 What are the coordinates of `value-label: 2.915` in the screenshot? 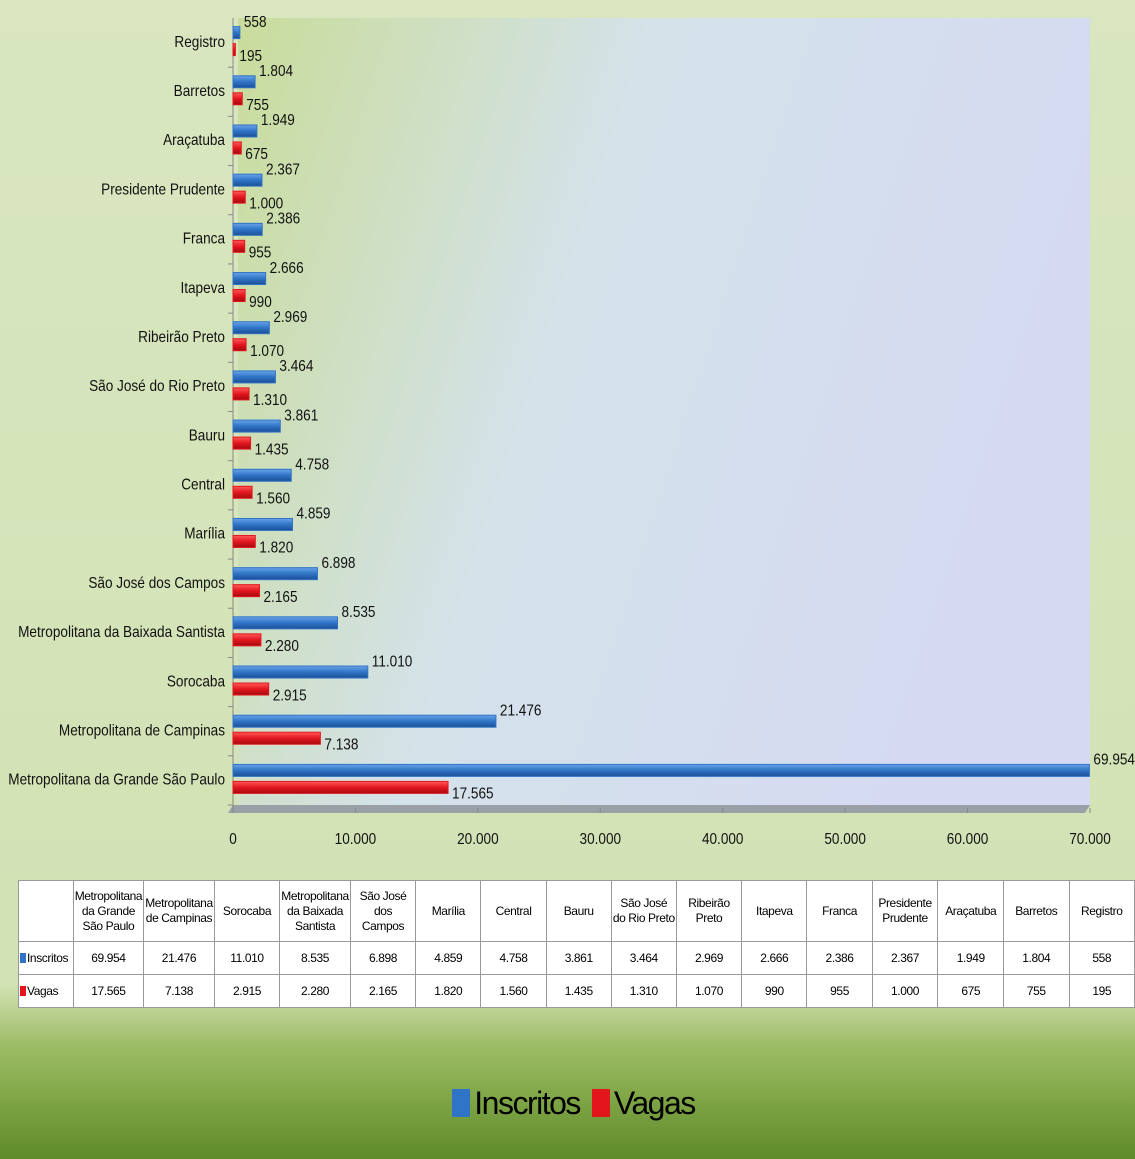 It's located at (290, 695).